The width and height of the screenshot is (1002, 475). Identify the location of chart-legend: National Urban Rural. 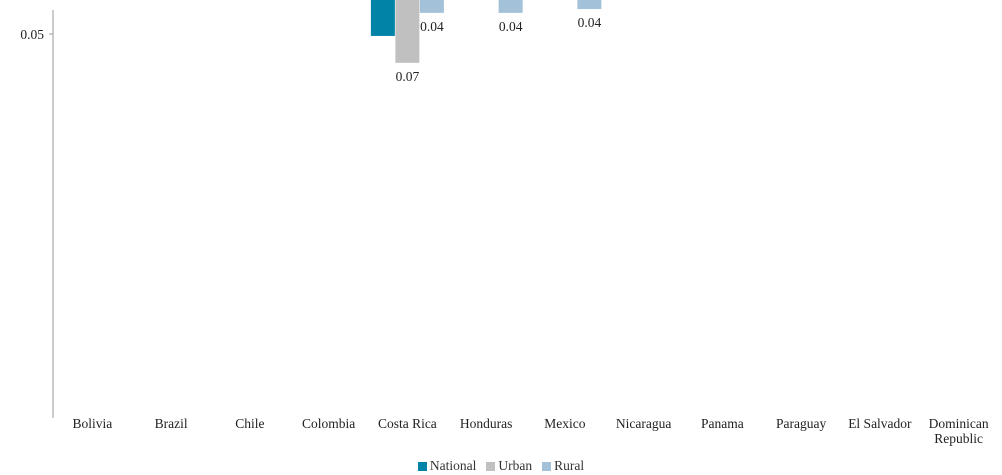
(501, 466).